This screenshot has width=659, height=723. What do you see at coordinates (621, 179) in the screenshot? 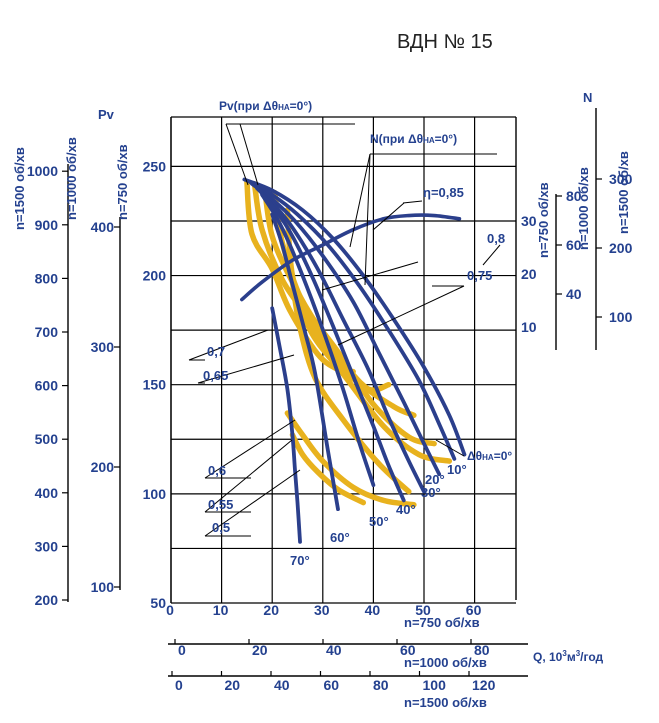
I see `power-1500-tick-label: 300` at bounding box center [621, 179].